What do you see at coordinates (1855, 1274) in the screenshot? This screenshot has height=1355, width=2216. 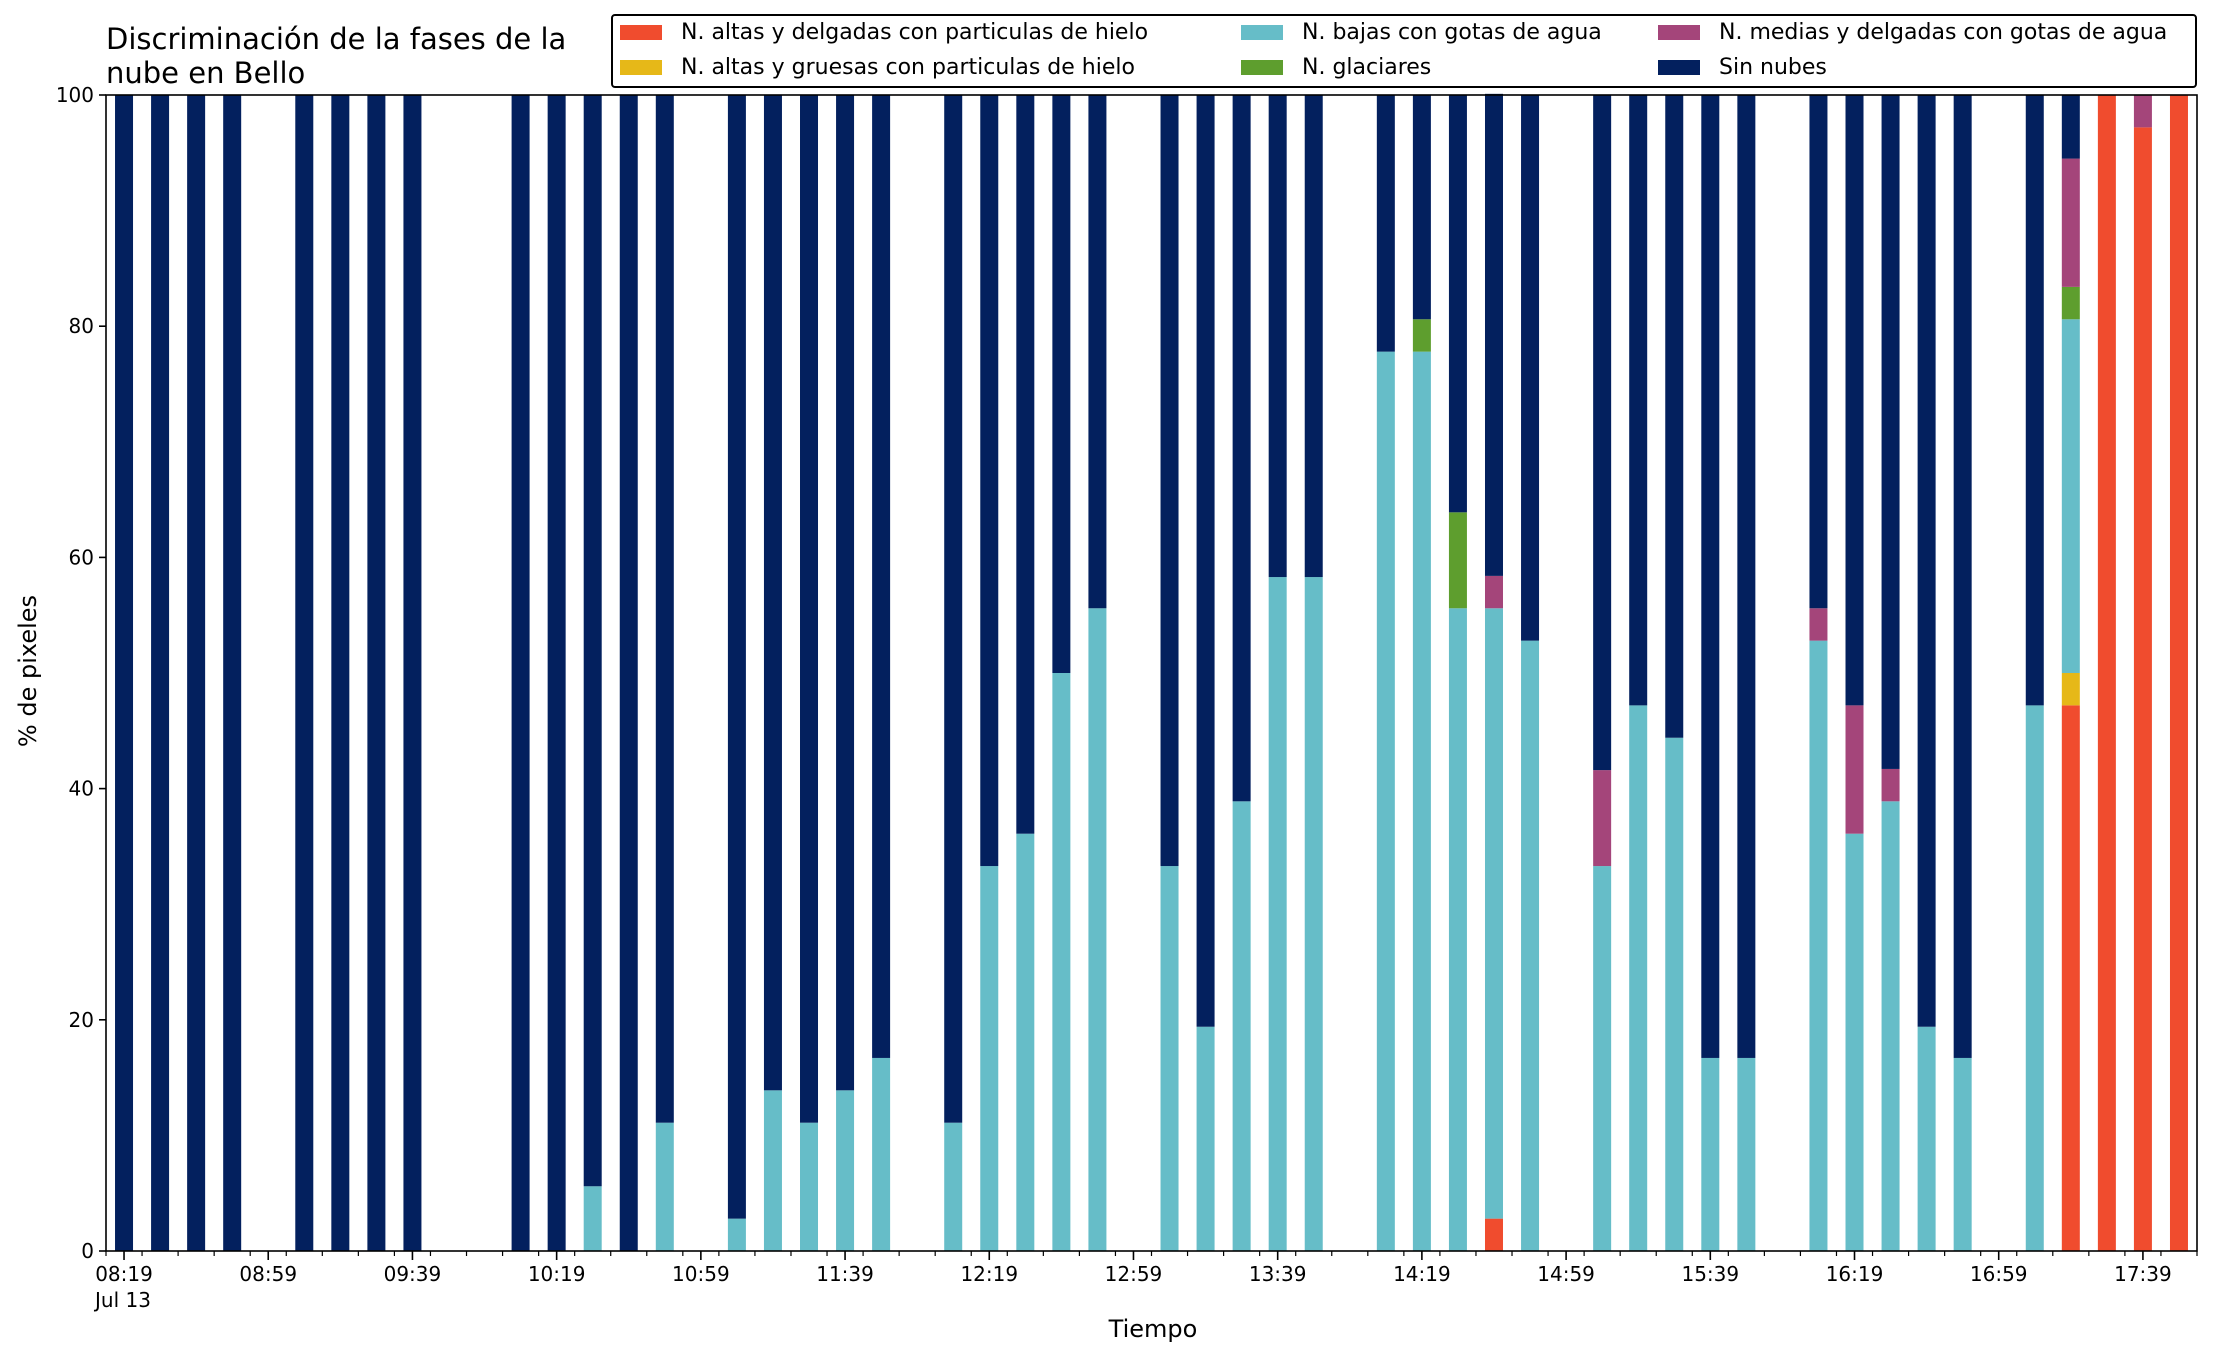 I see `x-tick-label: 16:19` at bounding box center [1855, 1274].